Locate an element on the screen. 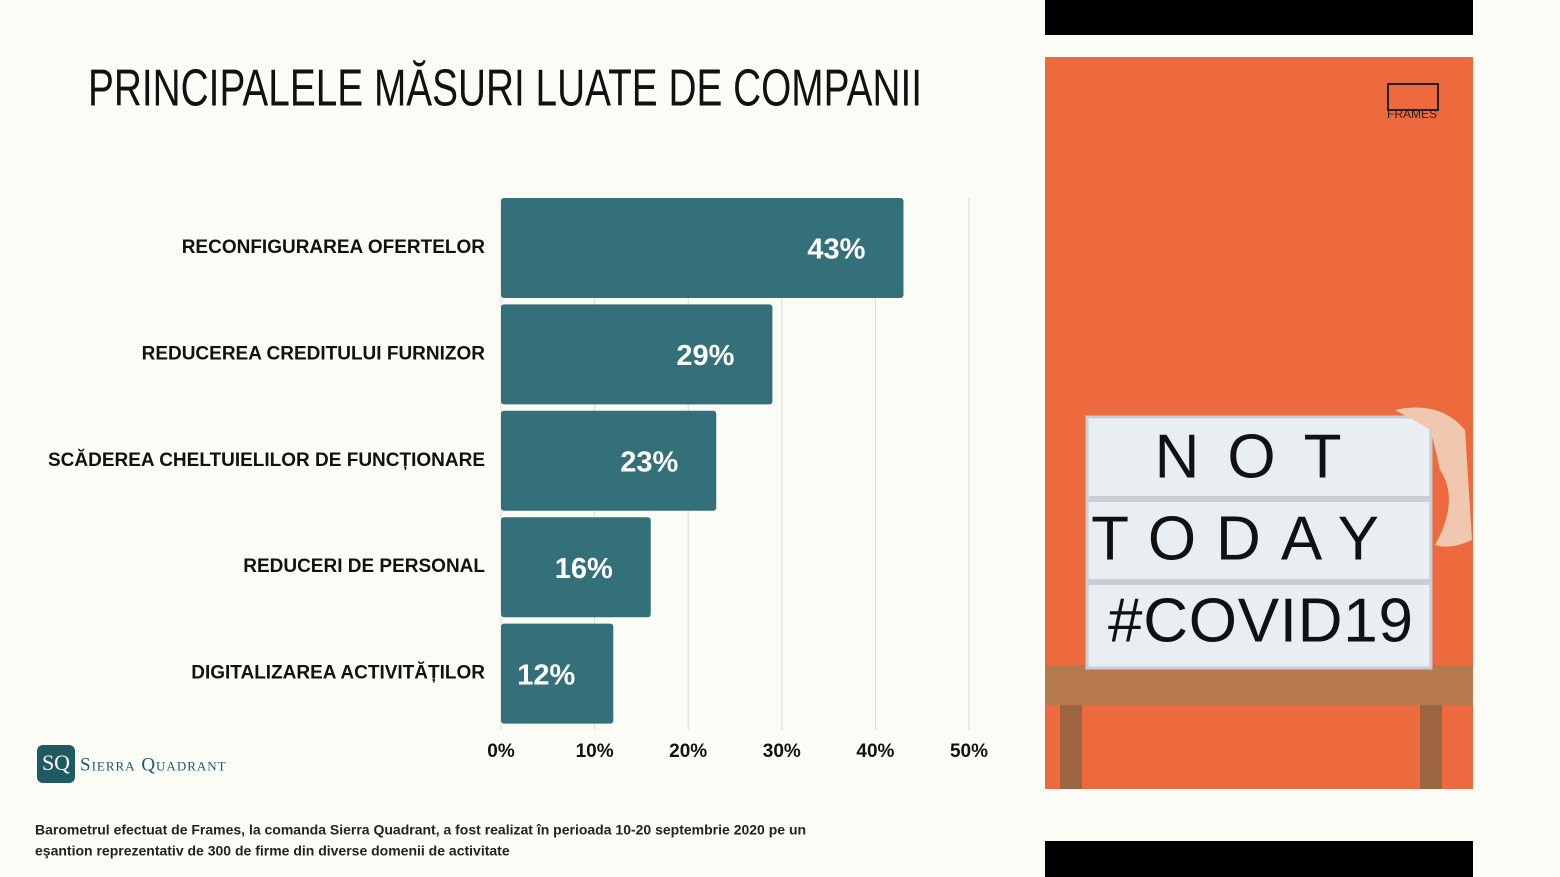 This screenshot has height=877, width=1560. lightbox-text: NOT is located at coordinates (1262, 456).